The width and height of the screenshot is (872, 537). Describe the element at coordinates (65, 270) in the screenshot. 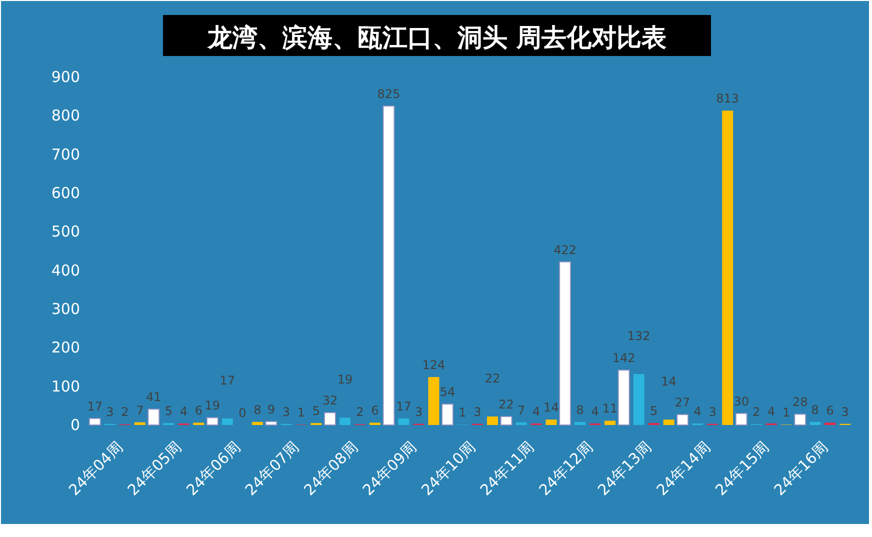

I see `y-tick-label: 400` at that location.